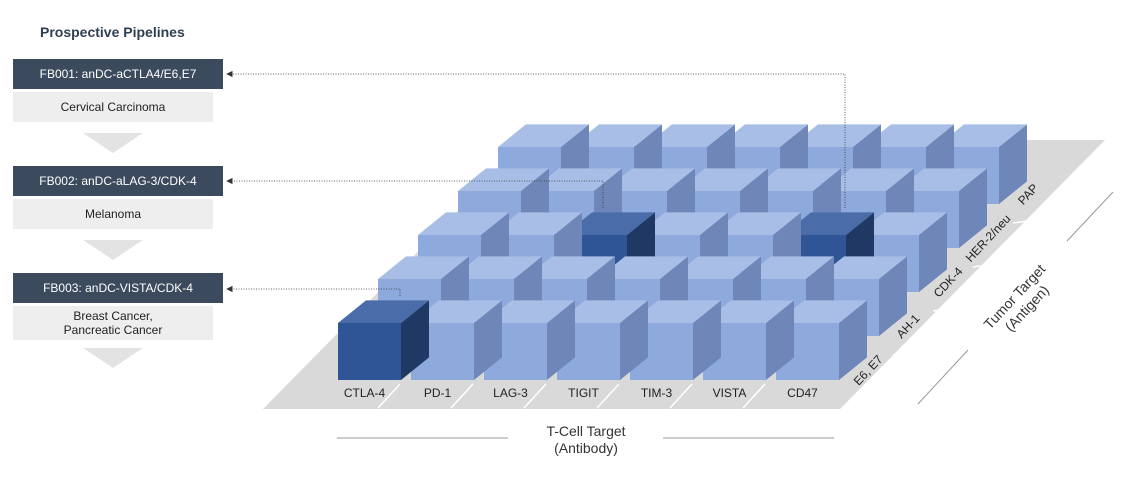  I want to click on t-cell-label: PD-1, so click(438, 393).